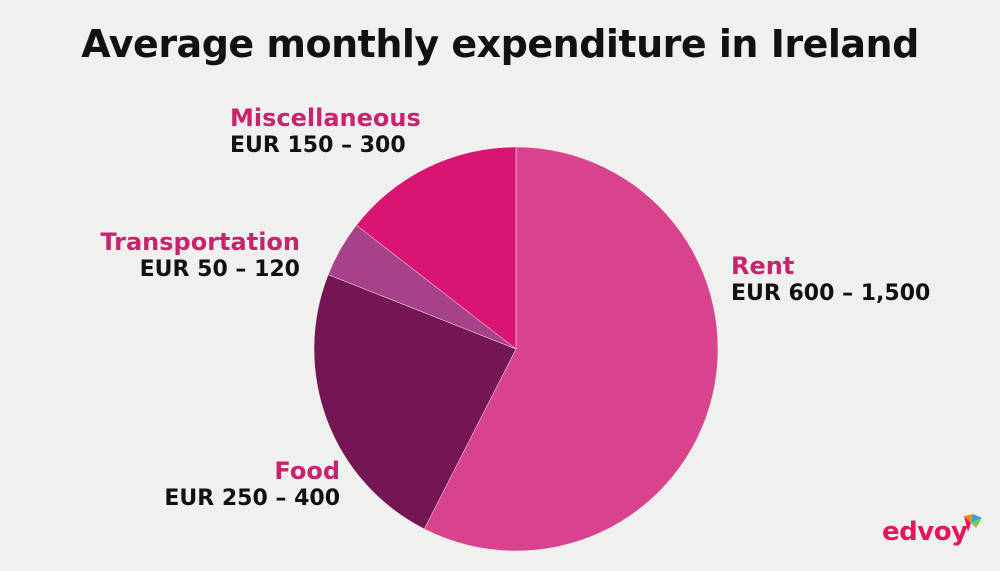 The height and width of the screenshot is (571, 1000). Describe the element at coordinates (500, 44) in the screenshot. I see `chart-title: Average monthly expenditure in Ireland` at that location.